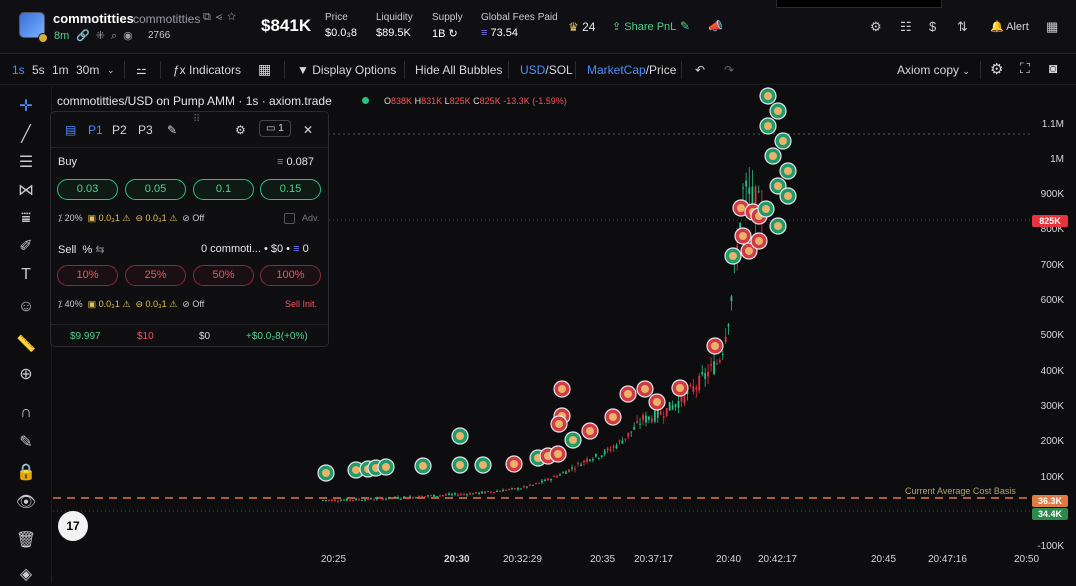 This screenshot has height=586, width=1076. Describe the element at coordinates (26, 574) in the screenshot. I see `layers-icon: ◈` at that location.